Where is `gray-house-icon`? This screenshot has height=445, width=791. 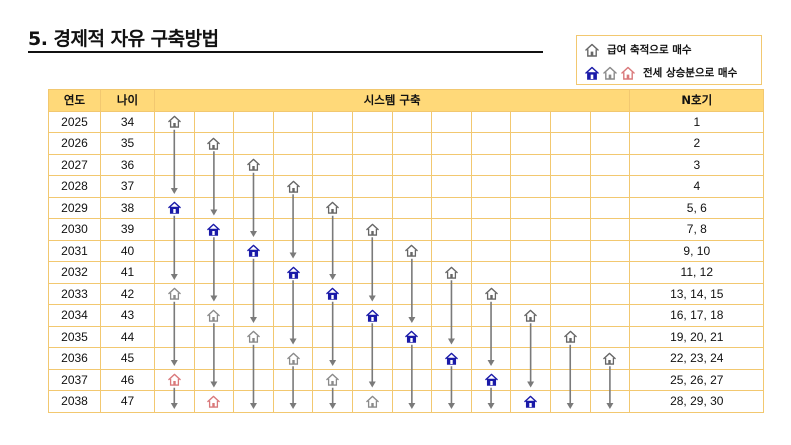 gray-house-icon is located at coordinates (174, 293).